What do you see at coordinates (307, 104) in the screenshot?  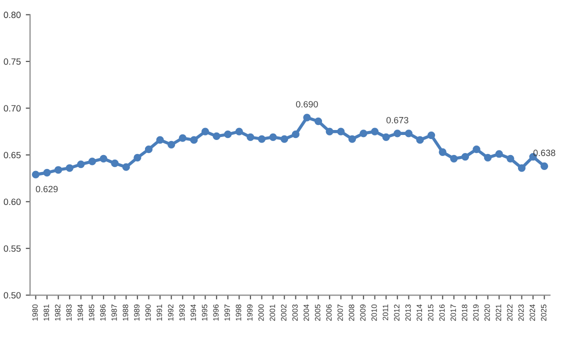 I see `data-label: 0.690` at bounding box center [307, 104].